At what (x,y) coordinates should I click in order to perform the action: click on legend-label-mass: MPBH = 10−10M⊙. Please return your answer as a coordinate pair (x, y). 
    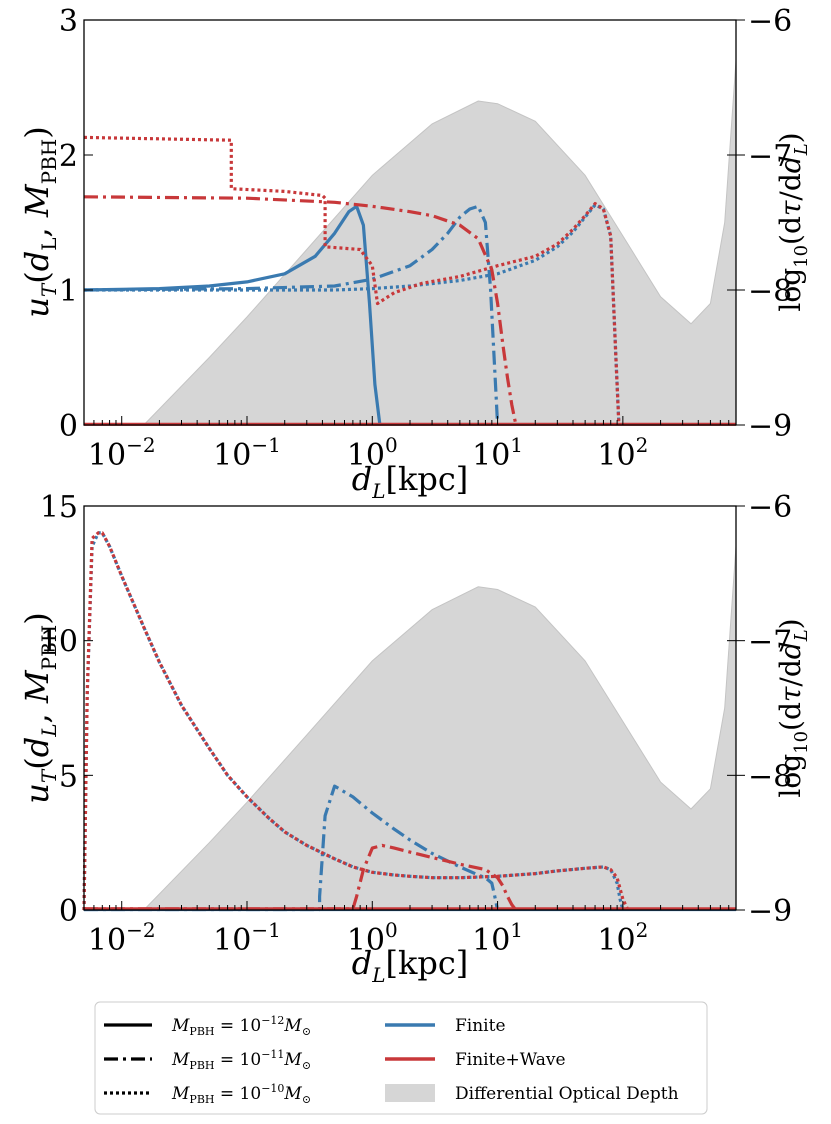
    Looking at the image, I should click on (241, 1094).